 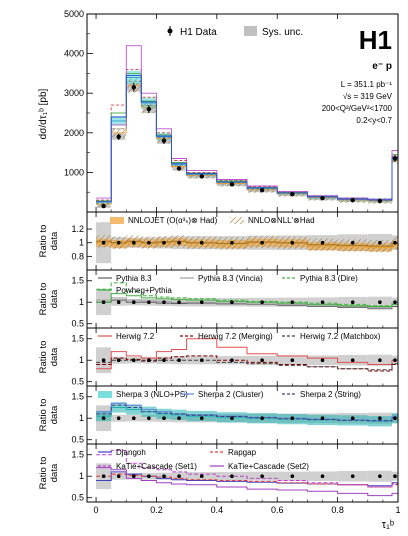 What do you see at coordinates (54, 472) in the screenshot?
I see `ratio-y-label-b-4: data` at bounding box center [54, 472].